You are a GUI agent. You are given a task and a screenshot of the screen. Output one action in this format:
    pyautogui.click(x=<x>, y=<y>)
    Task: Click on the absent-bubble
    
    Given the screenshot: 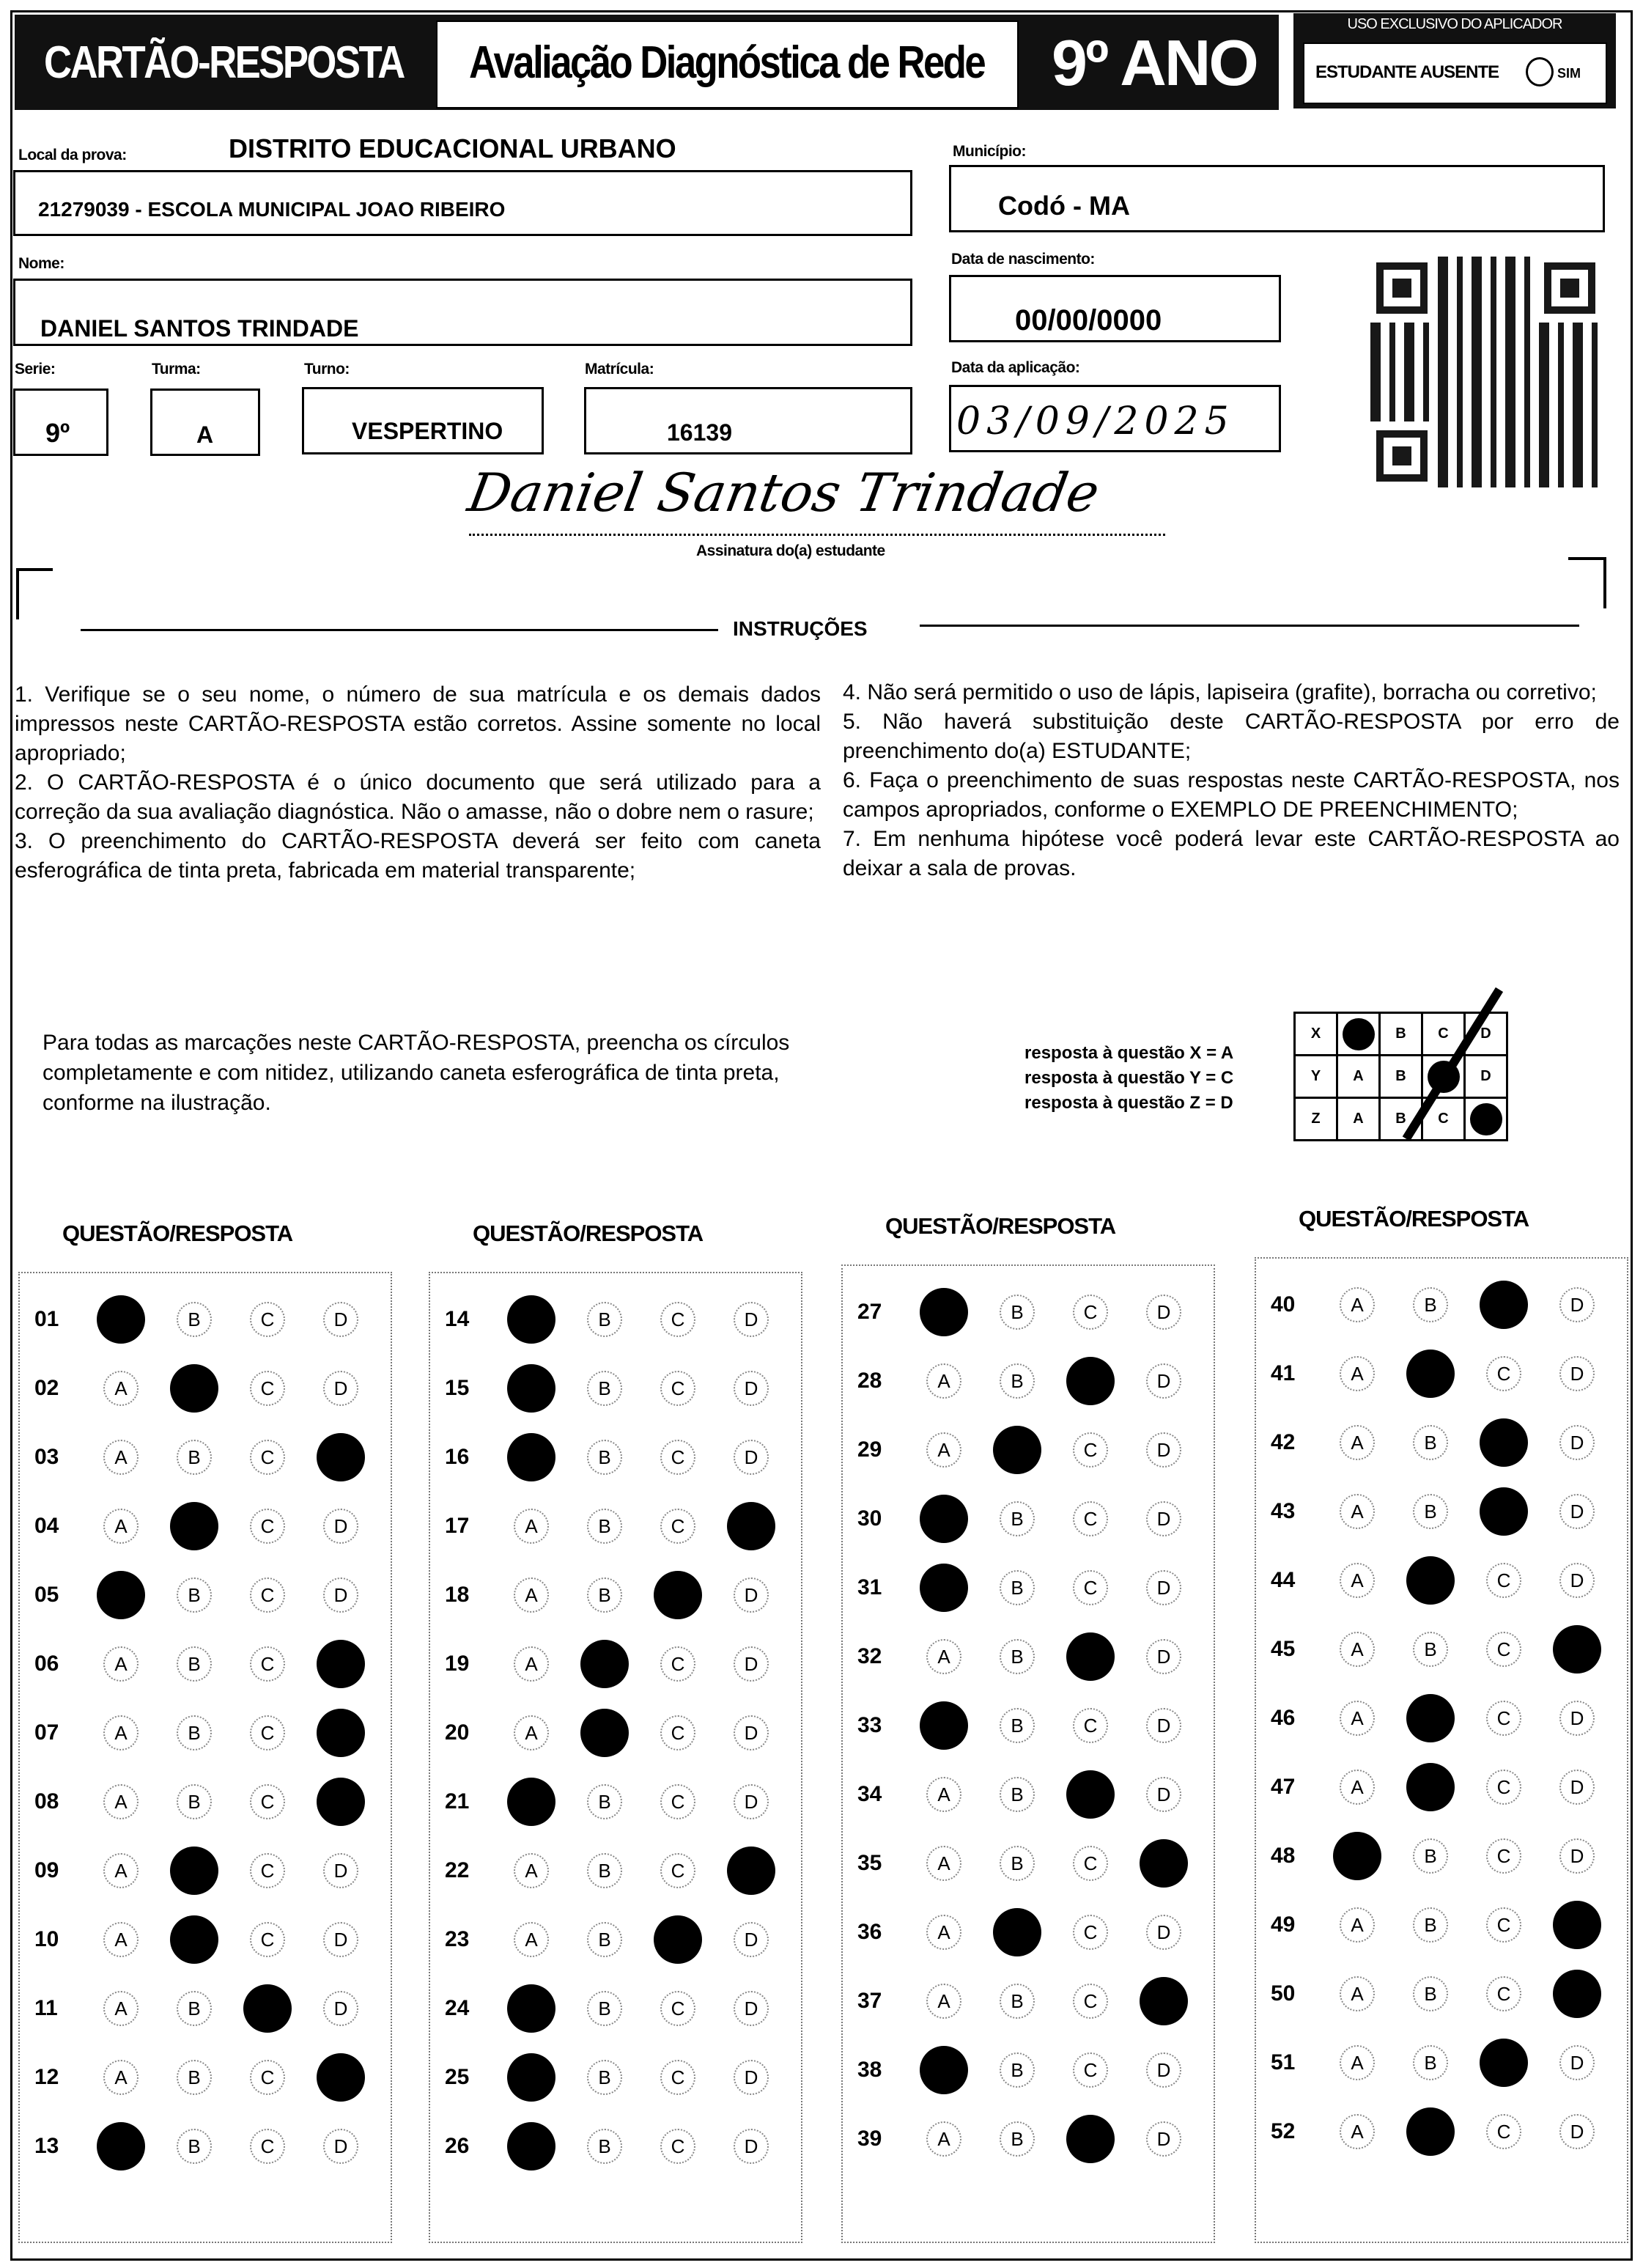 What is the action you would take?
    pyautogui.click(x=1540, y=71)
    